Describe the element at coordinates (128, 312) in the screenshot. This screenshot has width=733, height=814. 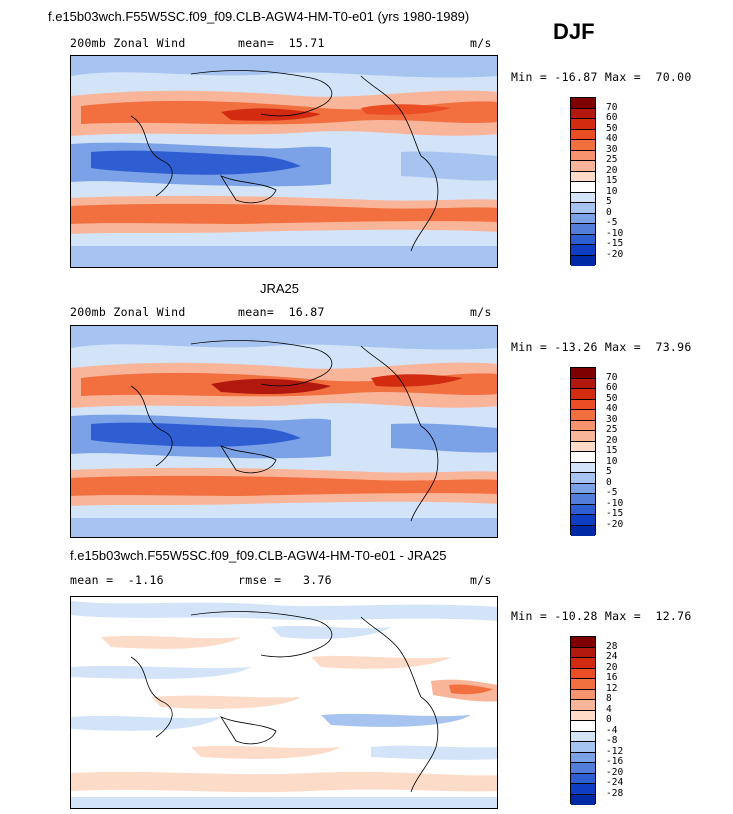
I see `panel2-variable-label: 200mb Zonal Wind` at that location.